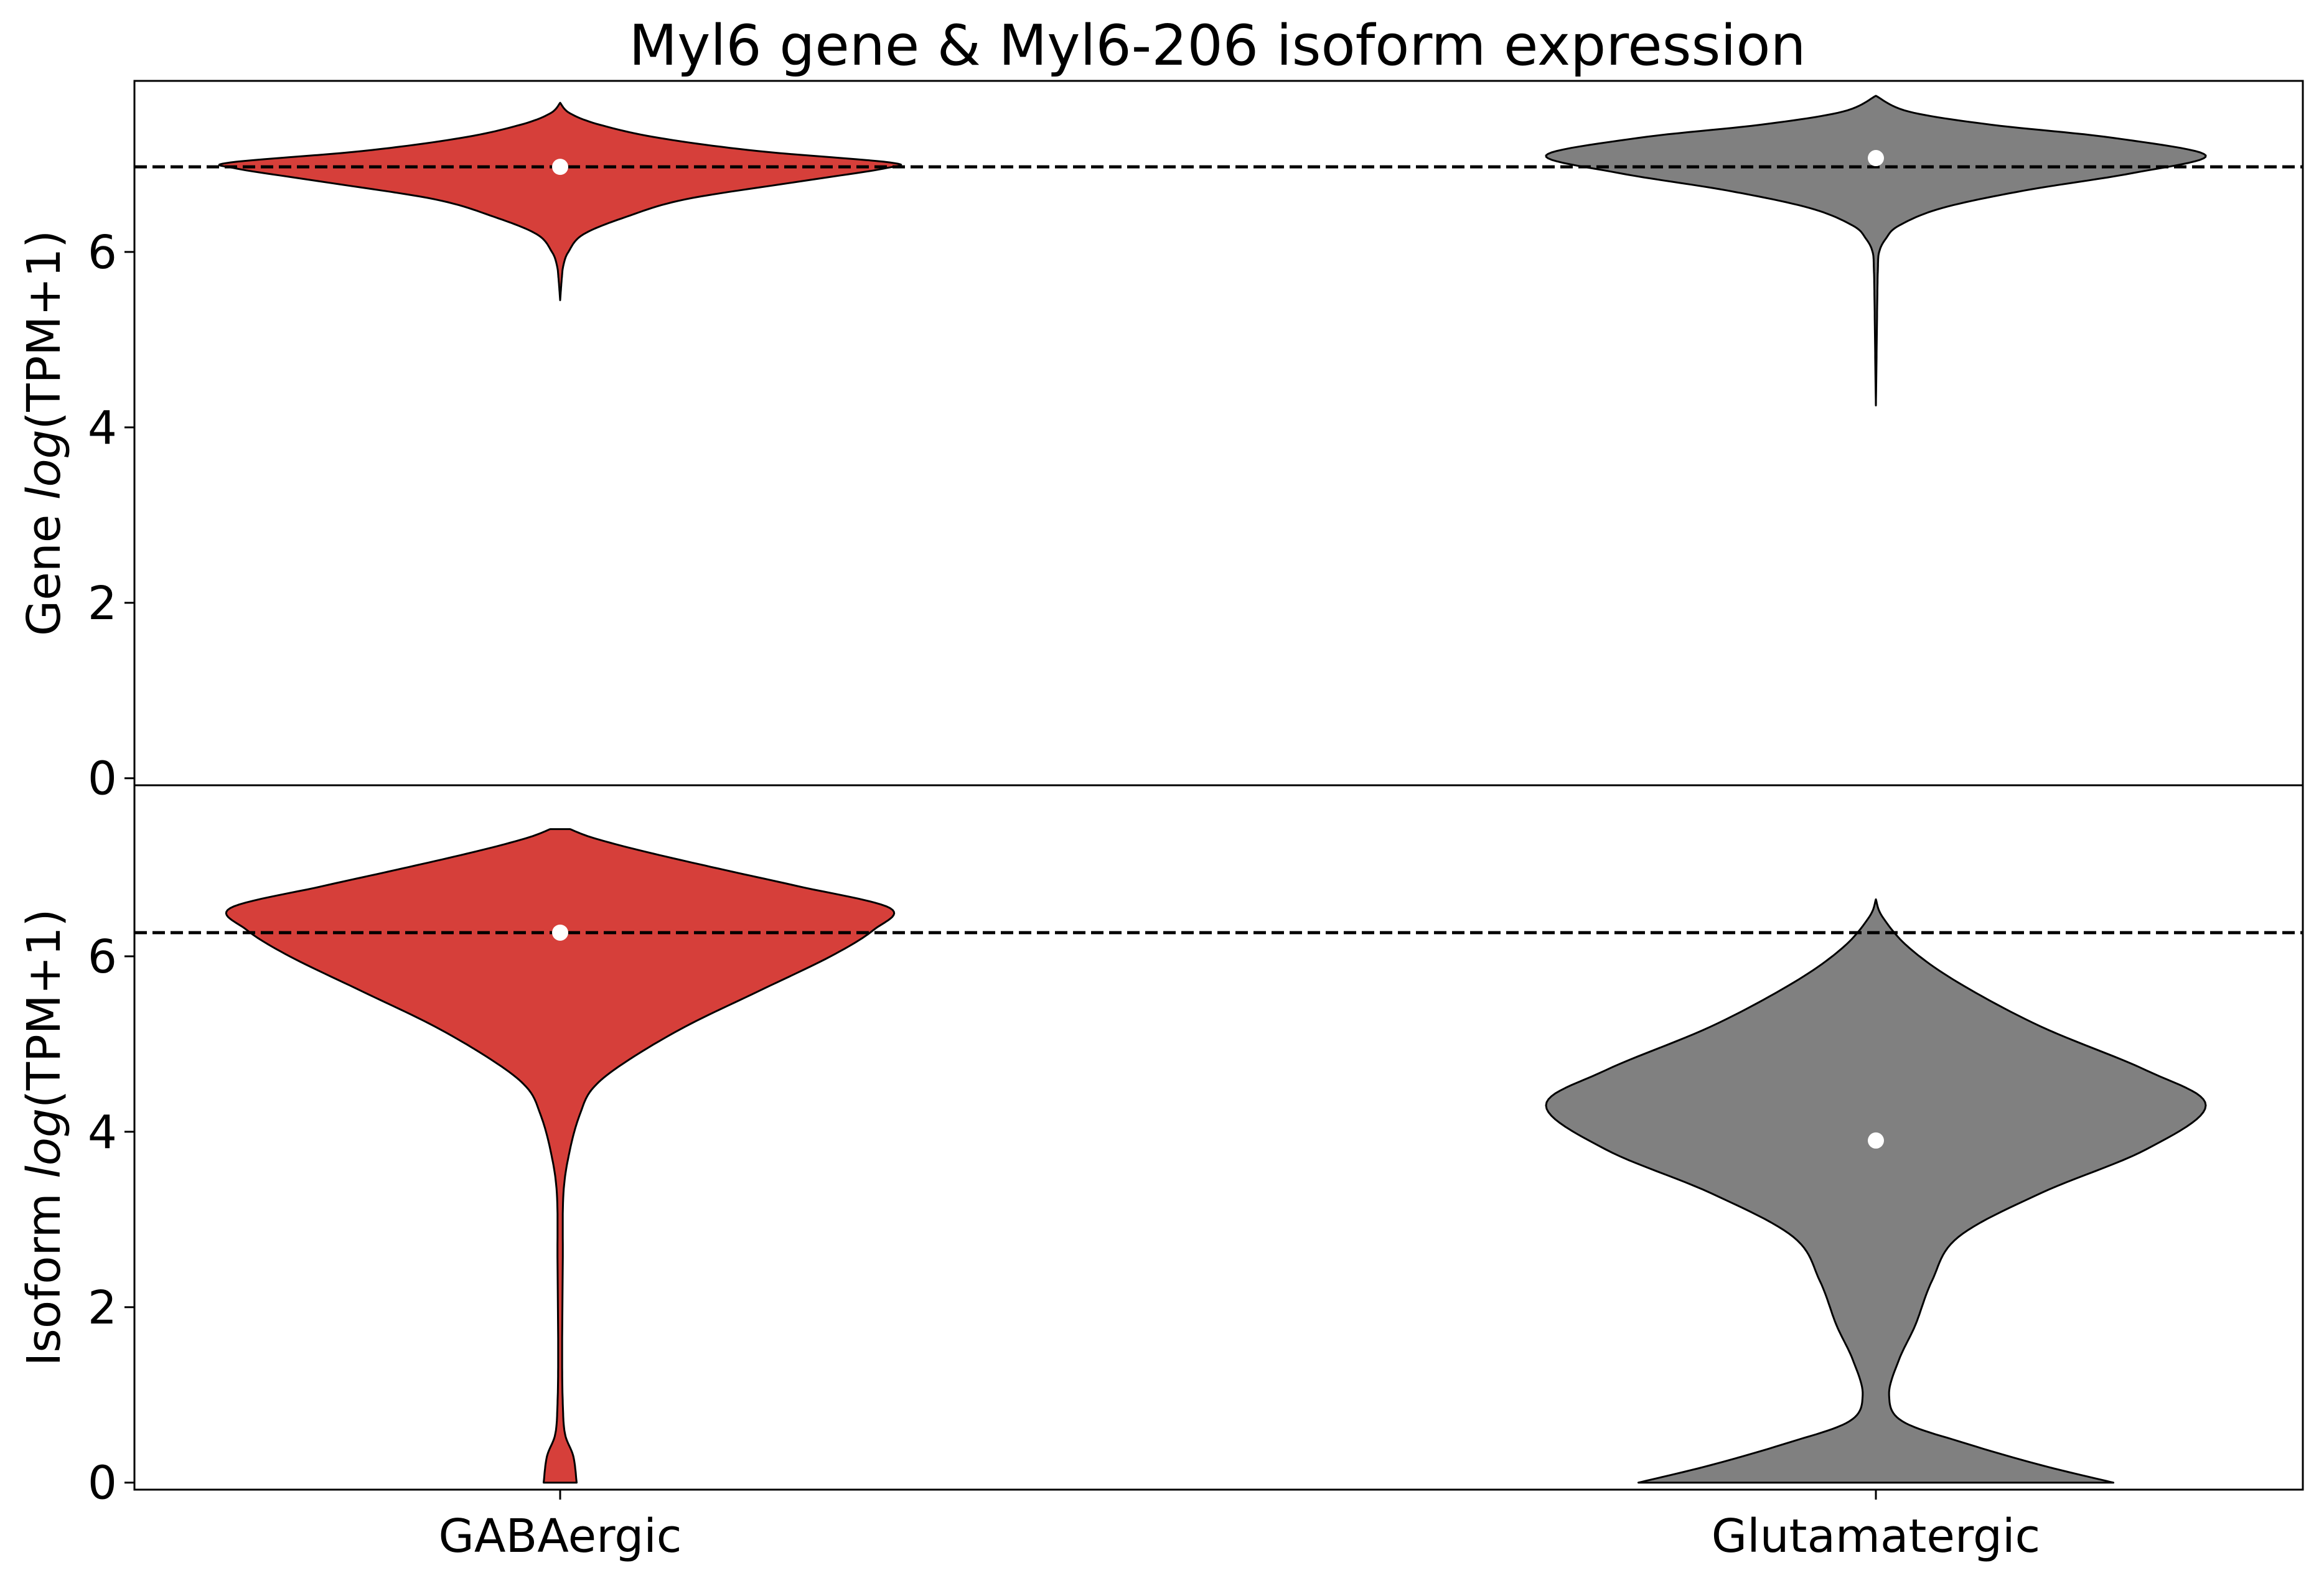 This screenshot has height=1578, width=2324. What do you see at coordinates (560, 1536) in the screenshot?
I see `xtick-label-gabaergic: GABAergic` at bounding box center [560, 1536].